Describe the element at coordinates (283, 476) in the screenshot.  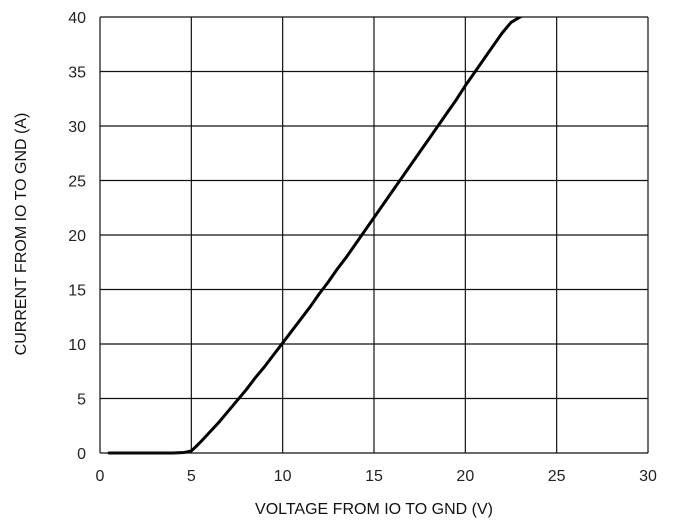
I see `x-tick-label: 10` at that location.